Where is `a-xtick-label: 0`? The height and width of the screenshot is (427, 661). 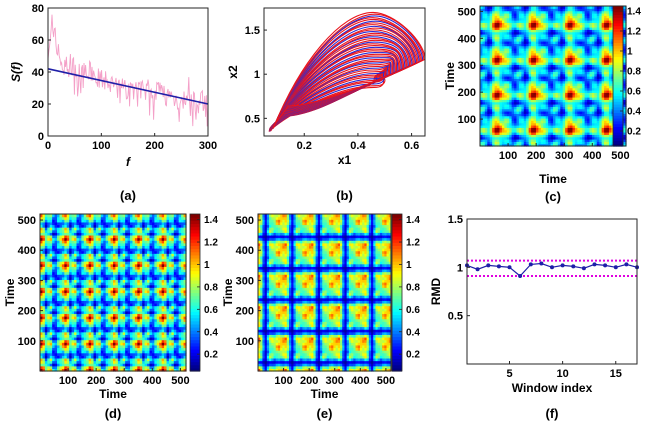 a-xtick-label: 0 is located at coordinates (48, 146).